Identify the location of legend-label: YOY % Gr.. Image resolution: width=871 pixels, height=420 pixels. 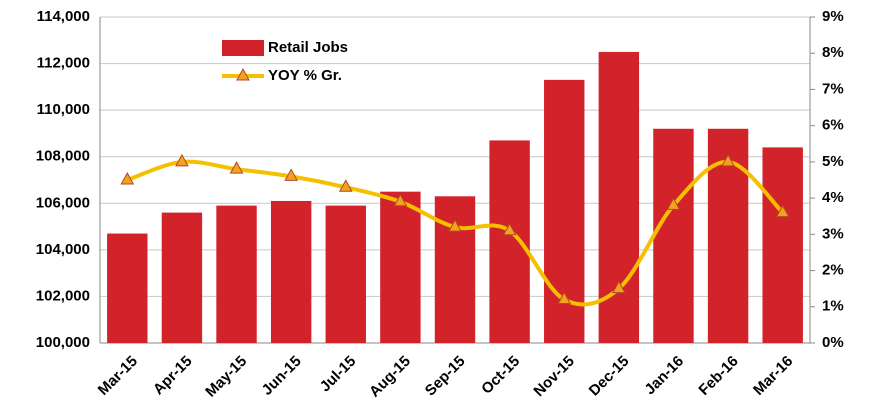
(305, 75).